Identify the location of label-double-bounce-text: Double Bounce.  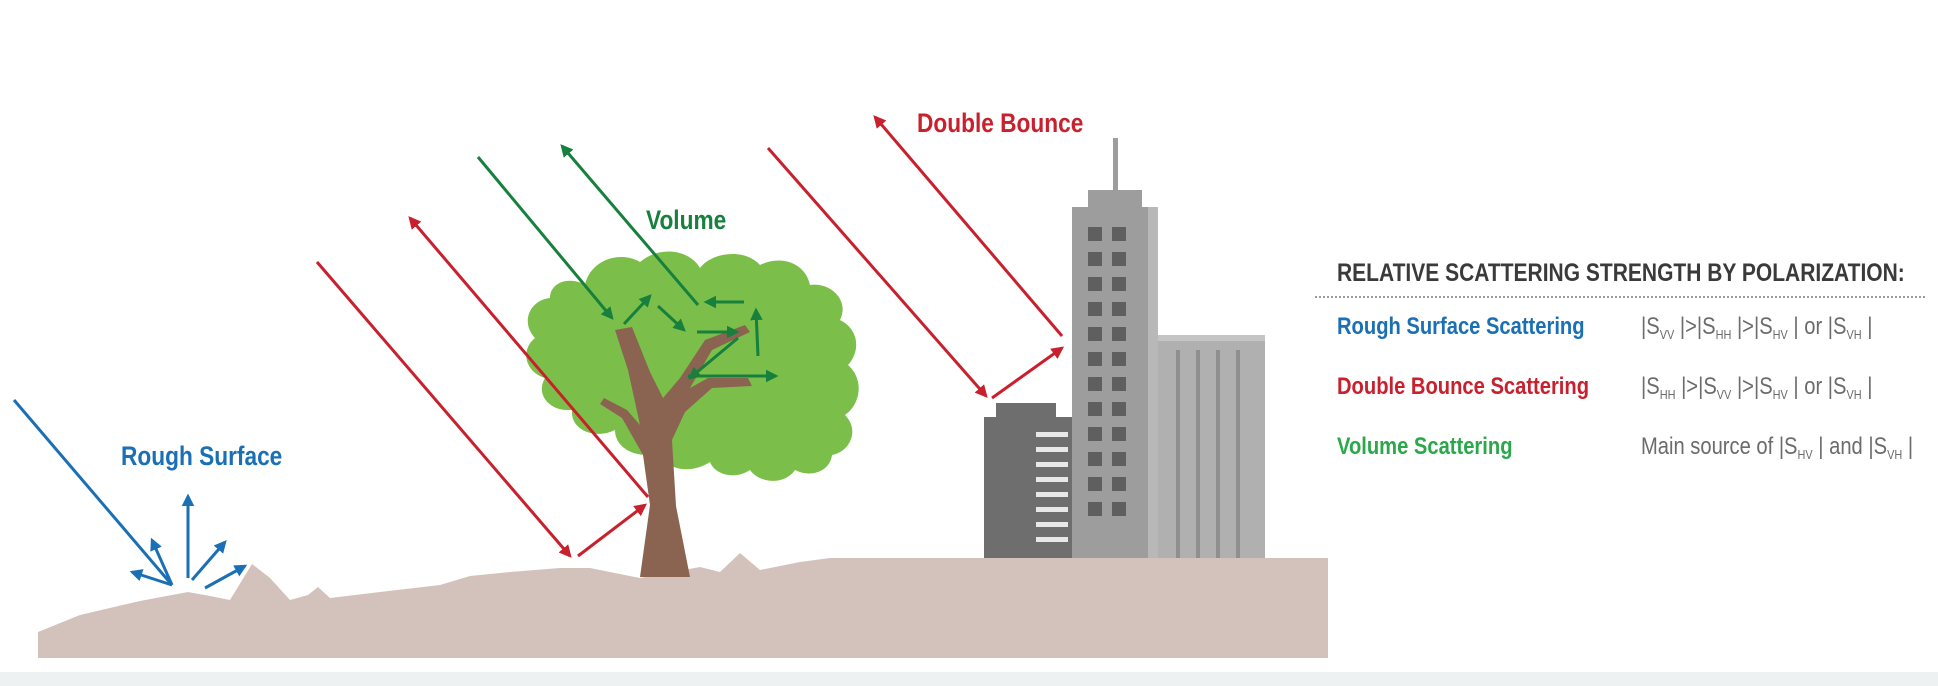
(1000, 123).